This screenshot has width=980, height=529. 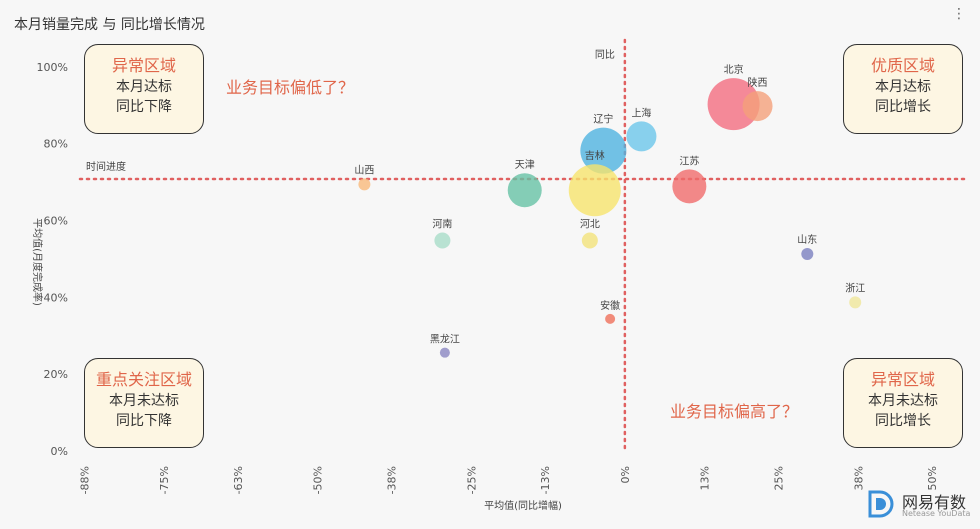 I want to click on note-low-target: 业务目标偏低了？, so click(x=290, y=87).